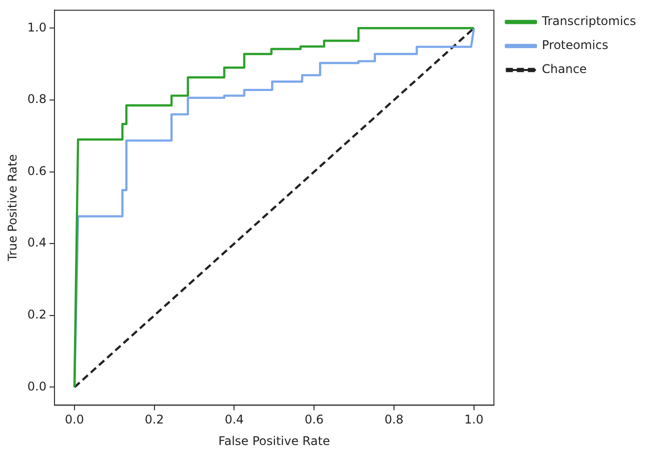 The height and width of the screenshot is (457, 650). I want to click on y-tick-label: 0.2, so click(36, 315).